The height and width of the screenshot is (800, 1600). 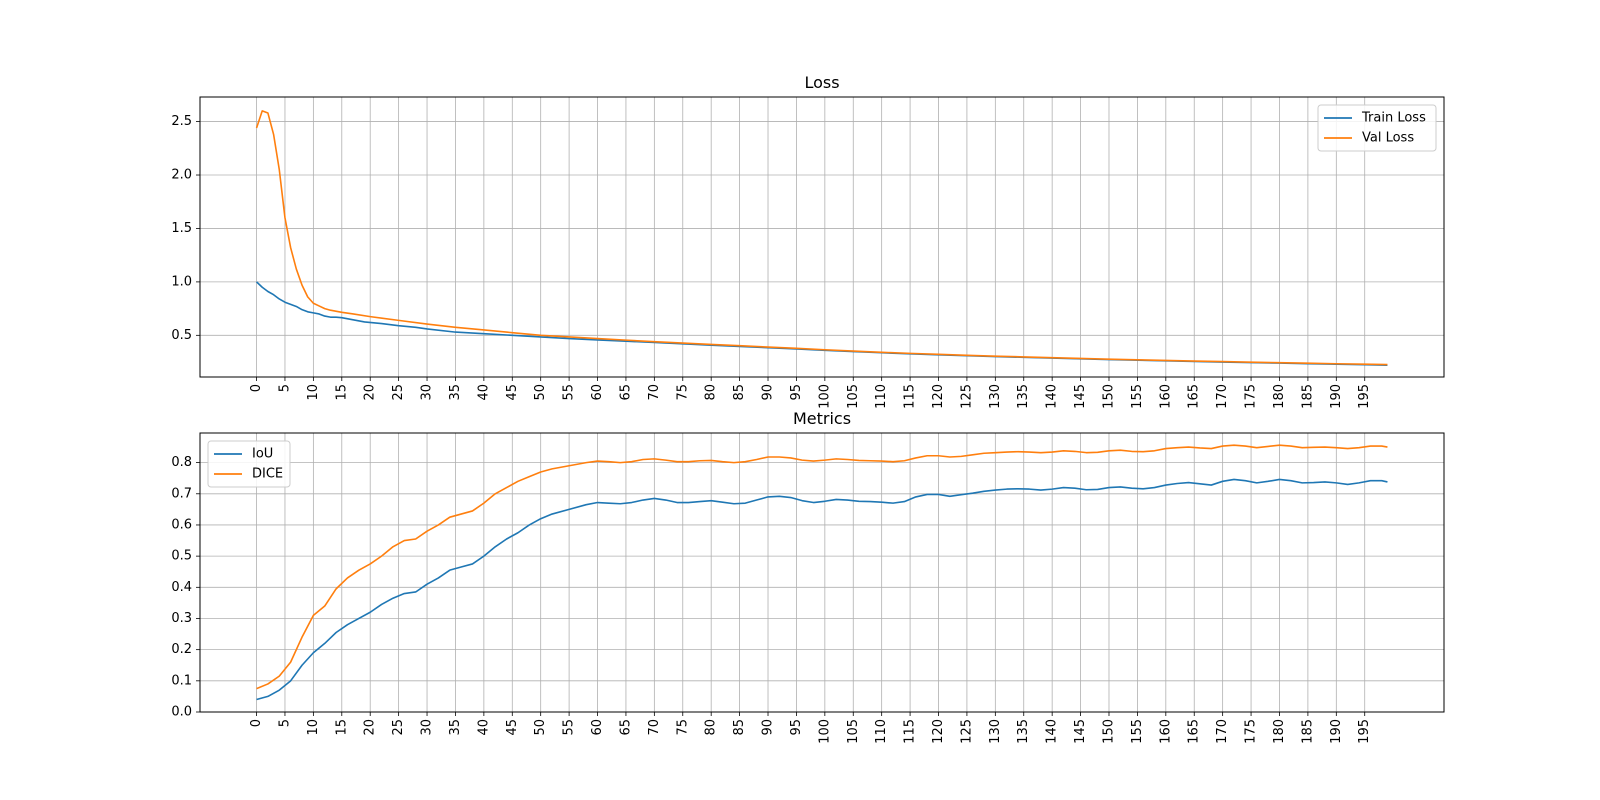 I want to click on x-tick-label: 120, so click(x=938, y=731).